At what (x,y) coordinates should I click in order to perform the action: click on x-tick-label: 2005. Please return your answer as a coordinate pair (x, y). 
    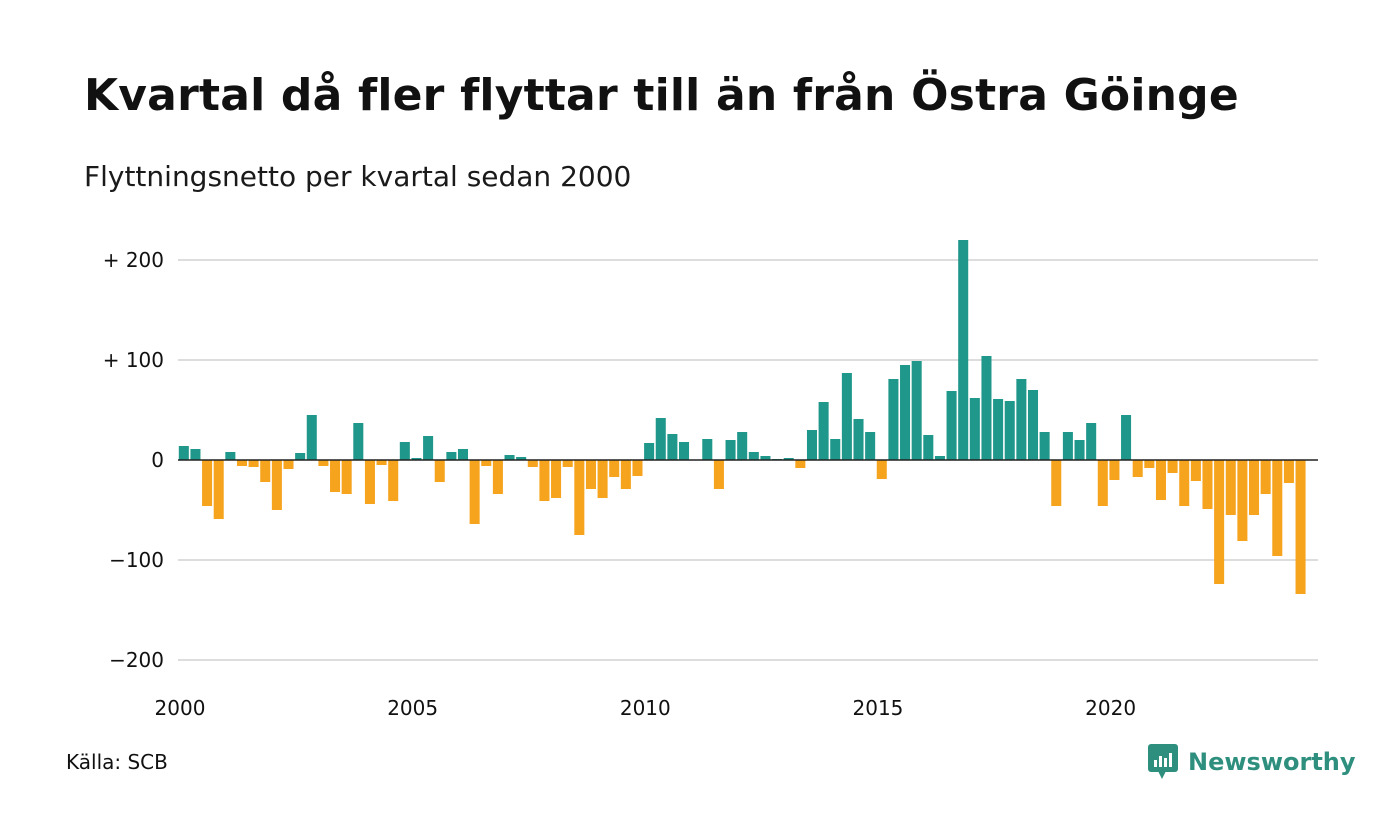
    Looking at the image, I should click on (412, 708).